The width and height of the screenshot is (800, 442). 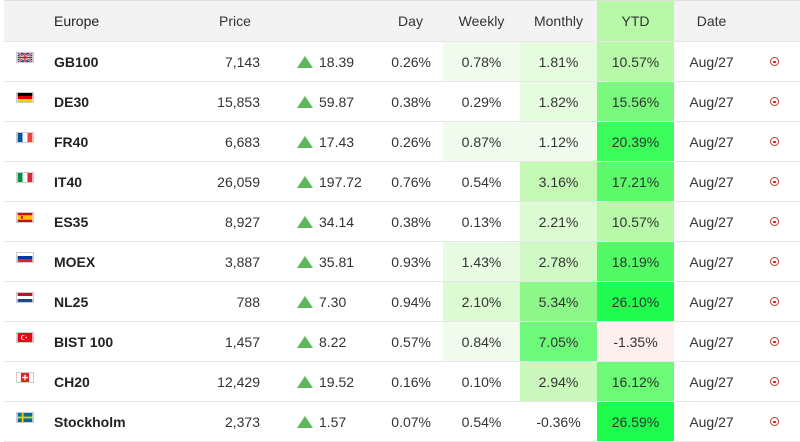 I want to click on switzerland-flag-icon, so click(x=25, y=381).